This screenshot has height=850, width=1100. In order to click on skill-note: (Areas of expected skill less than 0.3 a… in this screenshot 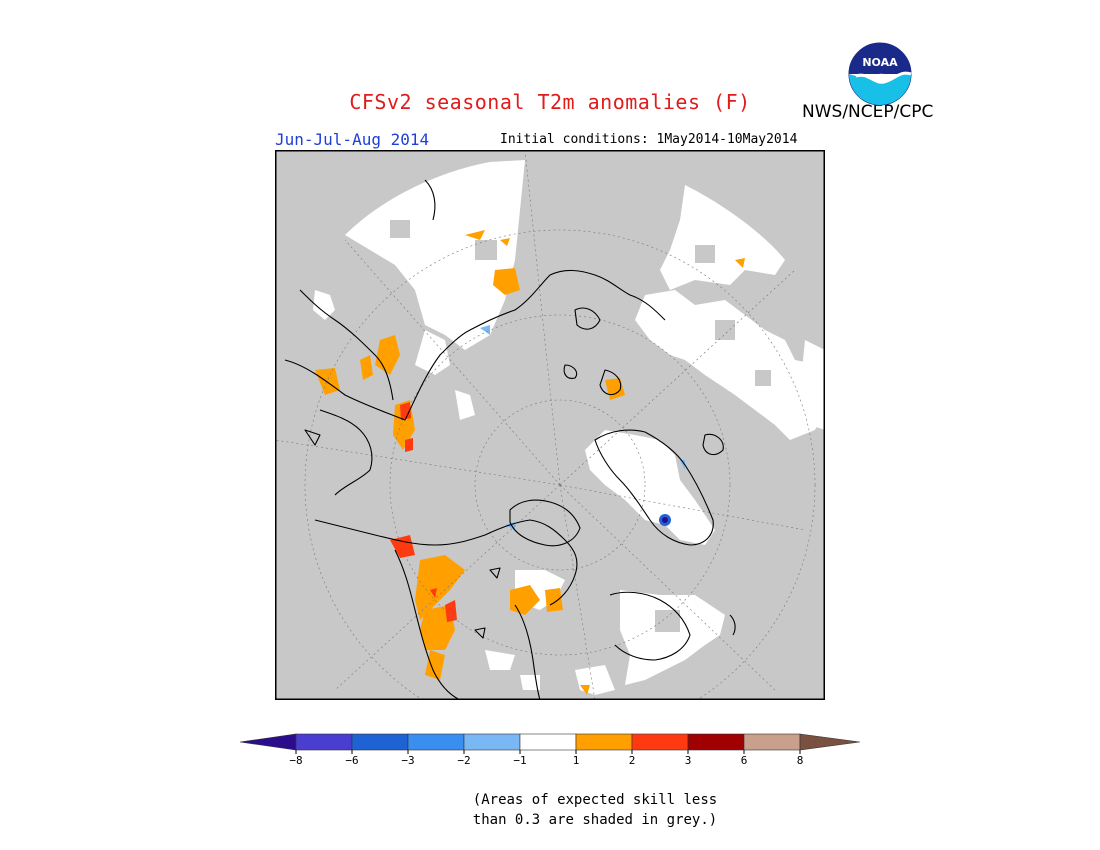, I will do `click(550, 810)`.